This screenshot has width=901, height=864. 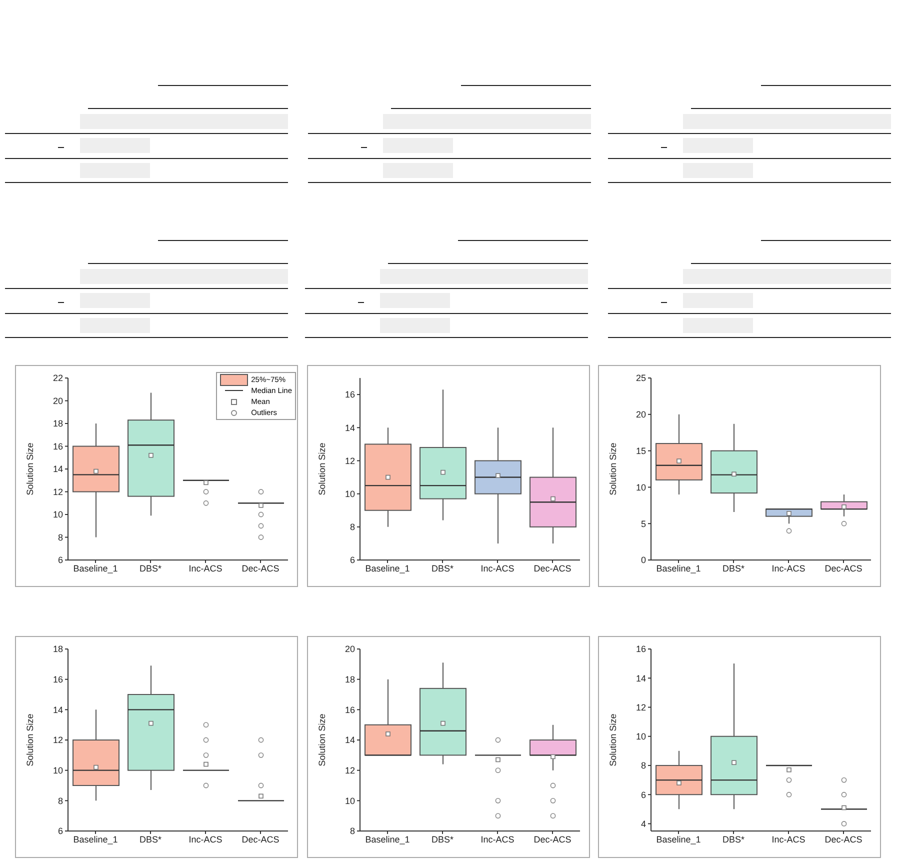 I want to click on y-tick-label: 5, so click(x=643, y=523).